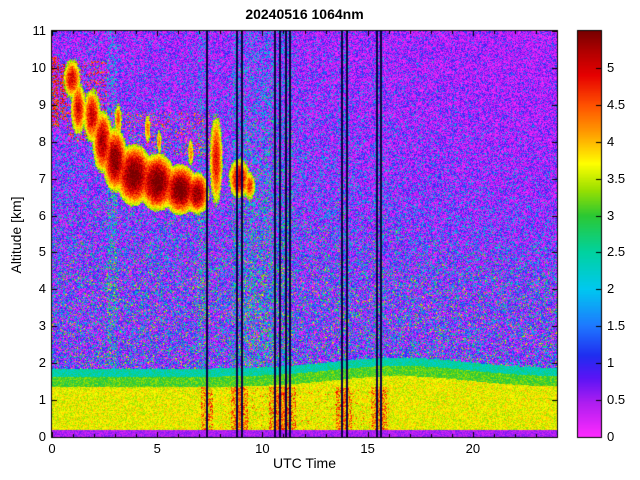 This screenshot has width=640, height=480. I want to click on y-tick-label: 2, so click(42, 363).